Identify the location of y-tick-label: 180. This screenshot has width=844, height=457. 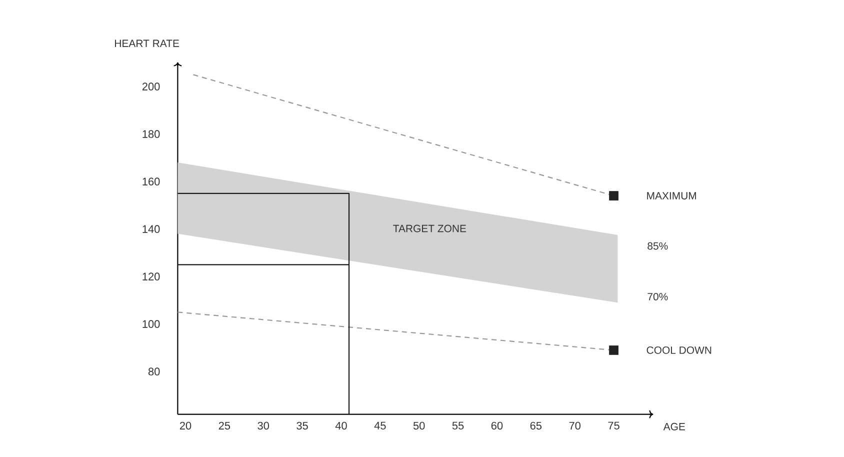
(151, 134).